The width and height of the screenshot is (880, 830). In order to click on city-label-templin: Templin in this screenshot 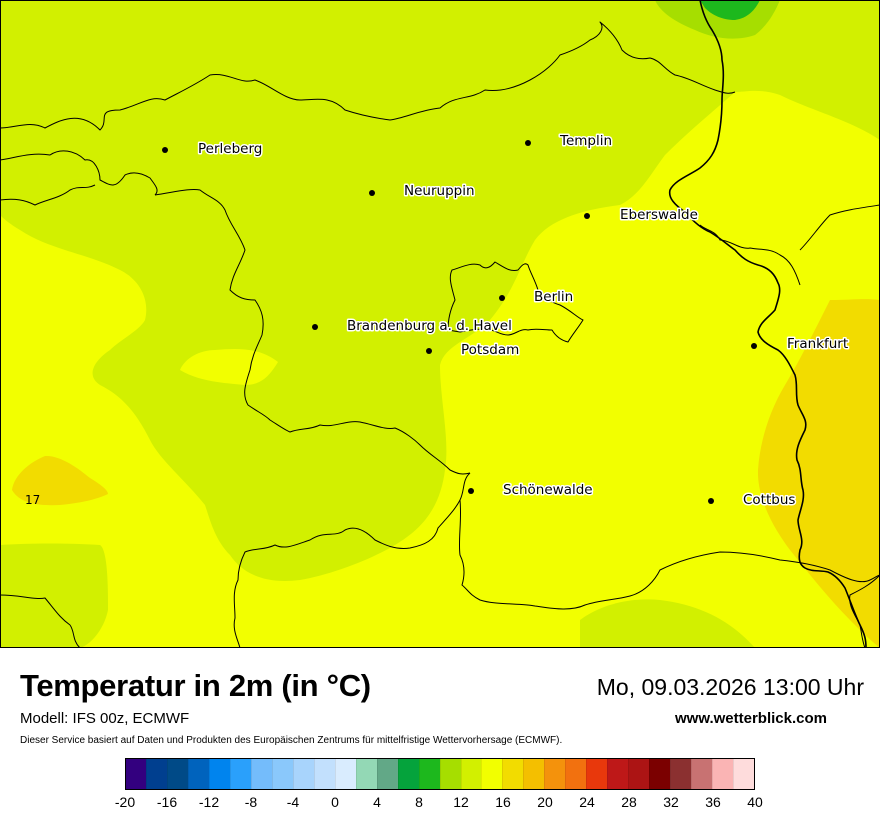, I will do `click(585, 141)`.